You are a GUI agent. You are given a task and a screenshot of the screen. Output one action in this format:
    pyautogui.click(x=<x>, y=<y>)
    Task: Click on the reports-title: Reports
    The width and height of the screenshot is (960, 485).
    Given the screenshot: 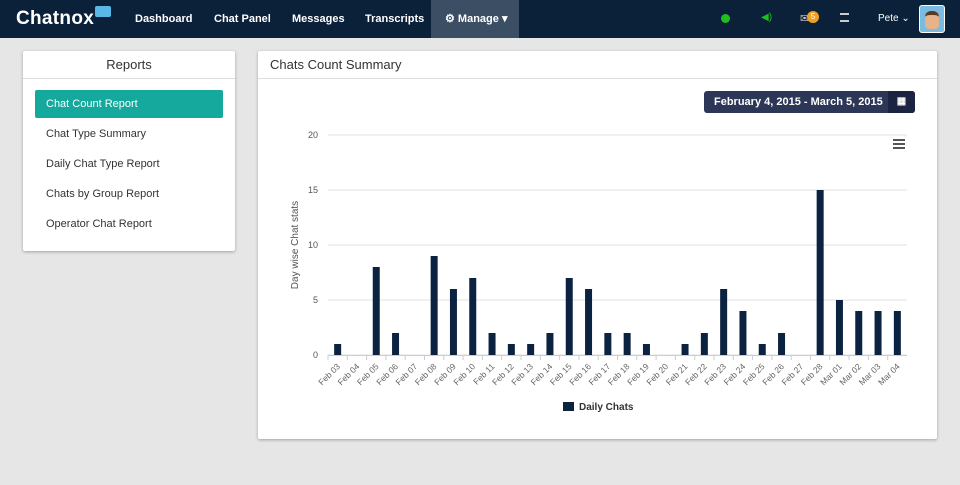 What is the action you would take?
    pyautogui.click(x=129, y=65)
    